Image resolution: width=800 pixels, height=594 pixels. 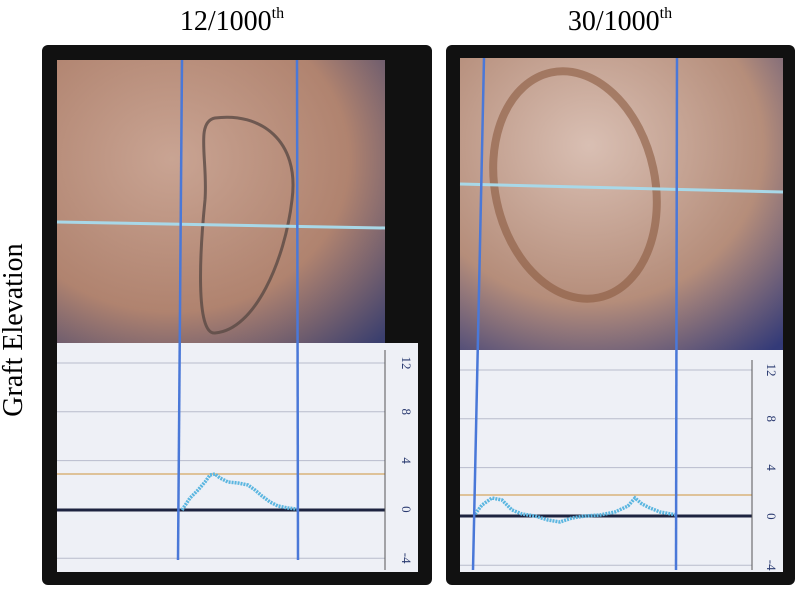 I want to click on panel-title: 30/1000th, so click(x=620, y=21).